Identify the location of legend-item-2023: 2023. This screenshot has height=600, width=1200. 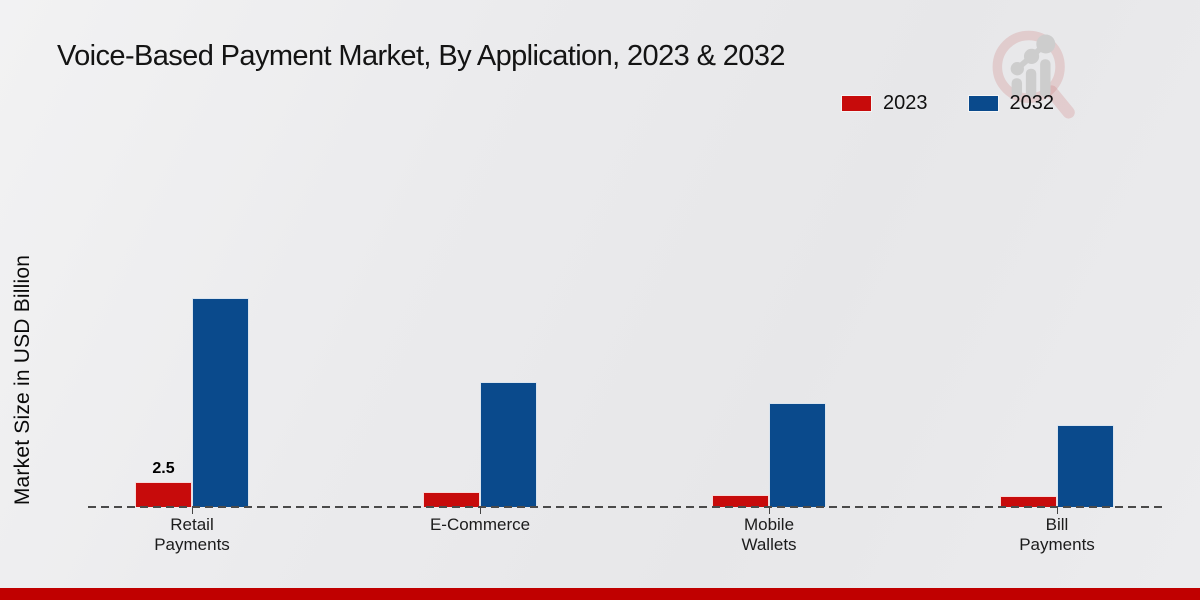
(884, 103).